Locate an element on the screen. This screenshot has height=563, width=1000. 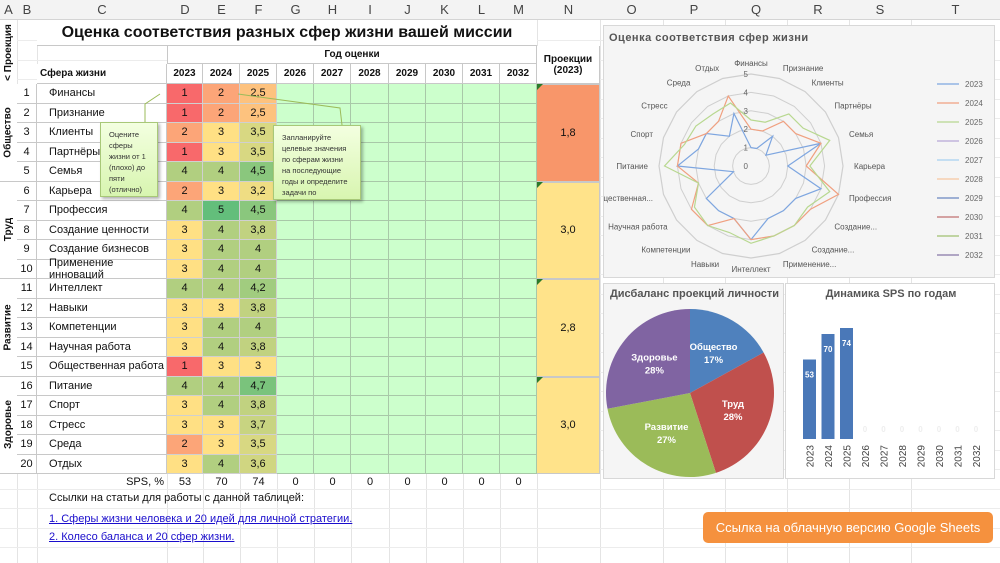
score-cell-2024: 3 is located at coordinates (221, 152).